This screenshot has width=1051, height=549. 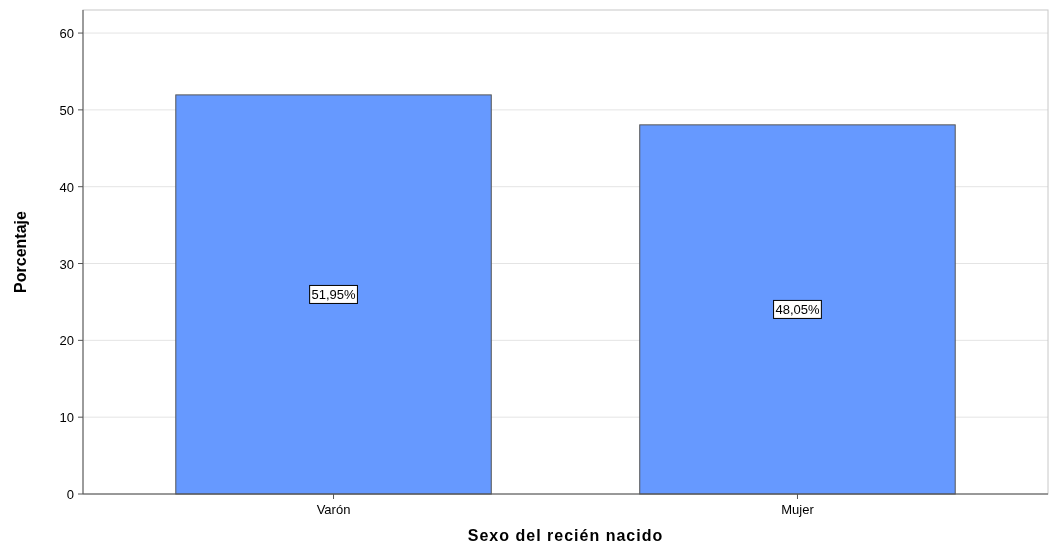 What do you see at coordinates (333, 509) in the screenshot?
I see `x-tick-label: Varón` at bounding box center [333, 509].